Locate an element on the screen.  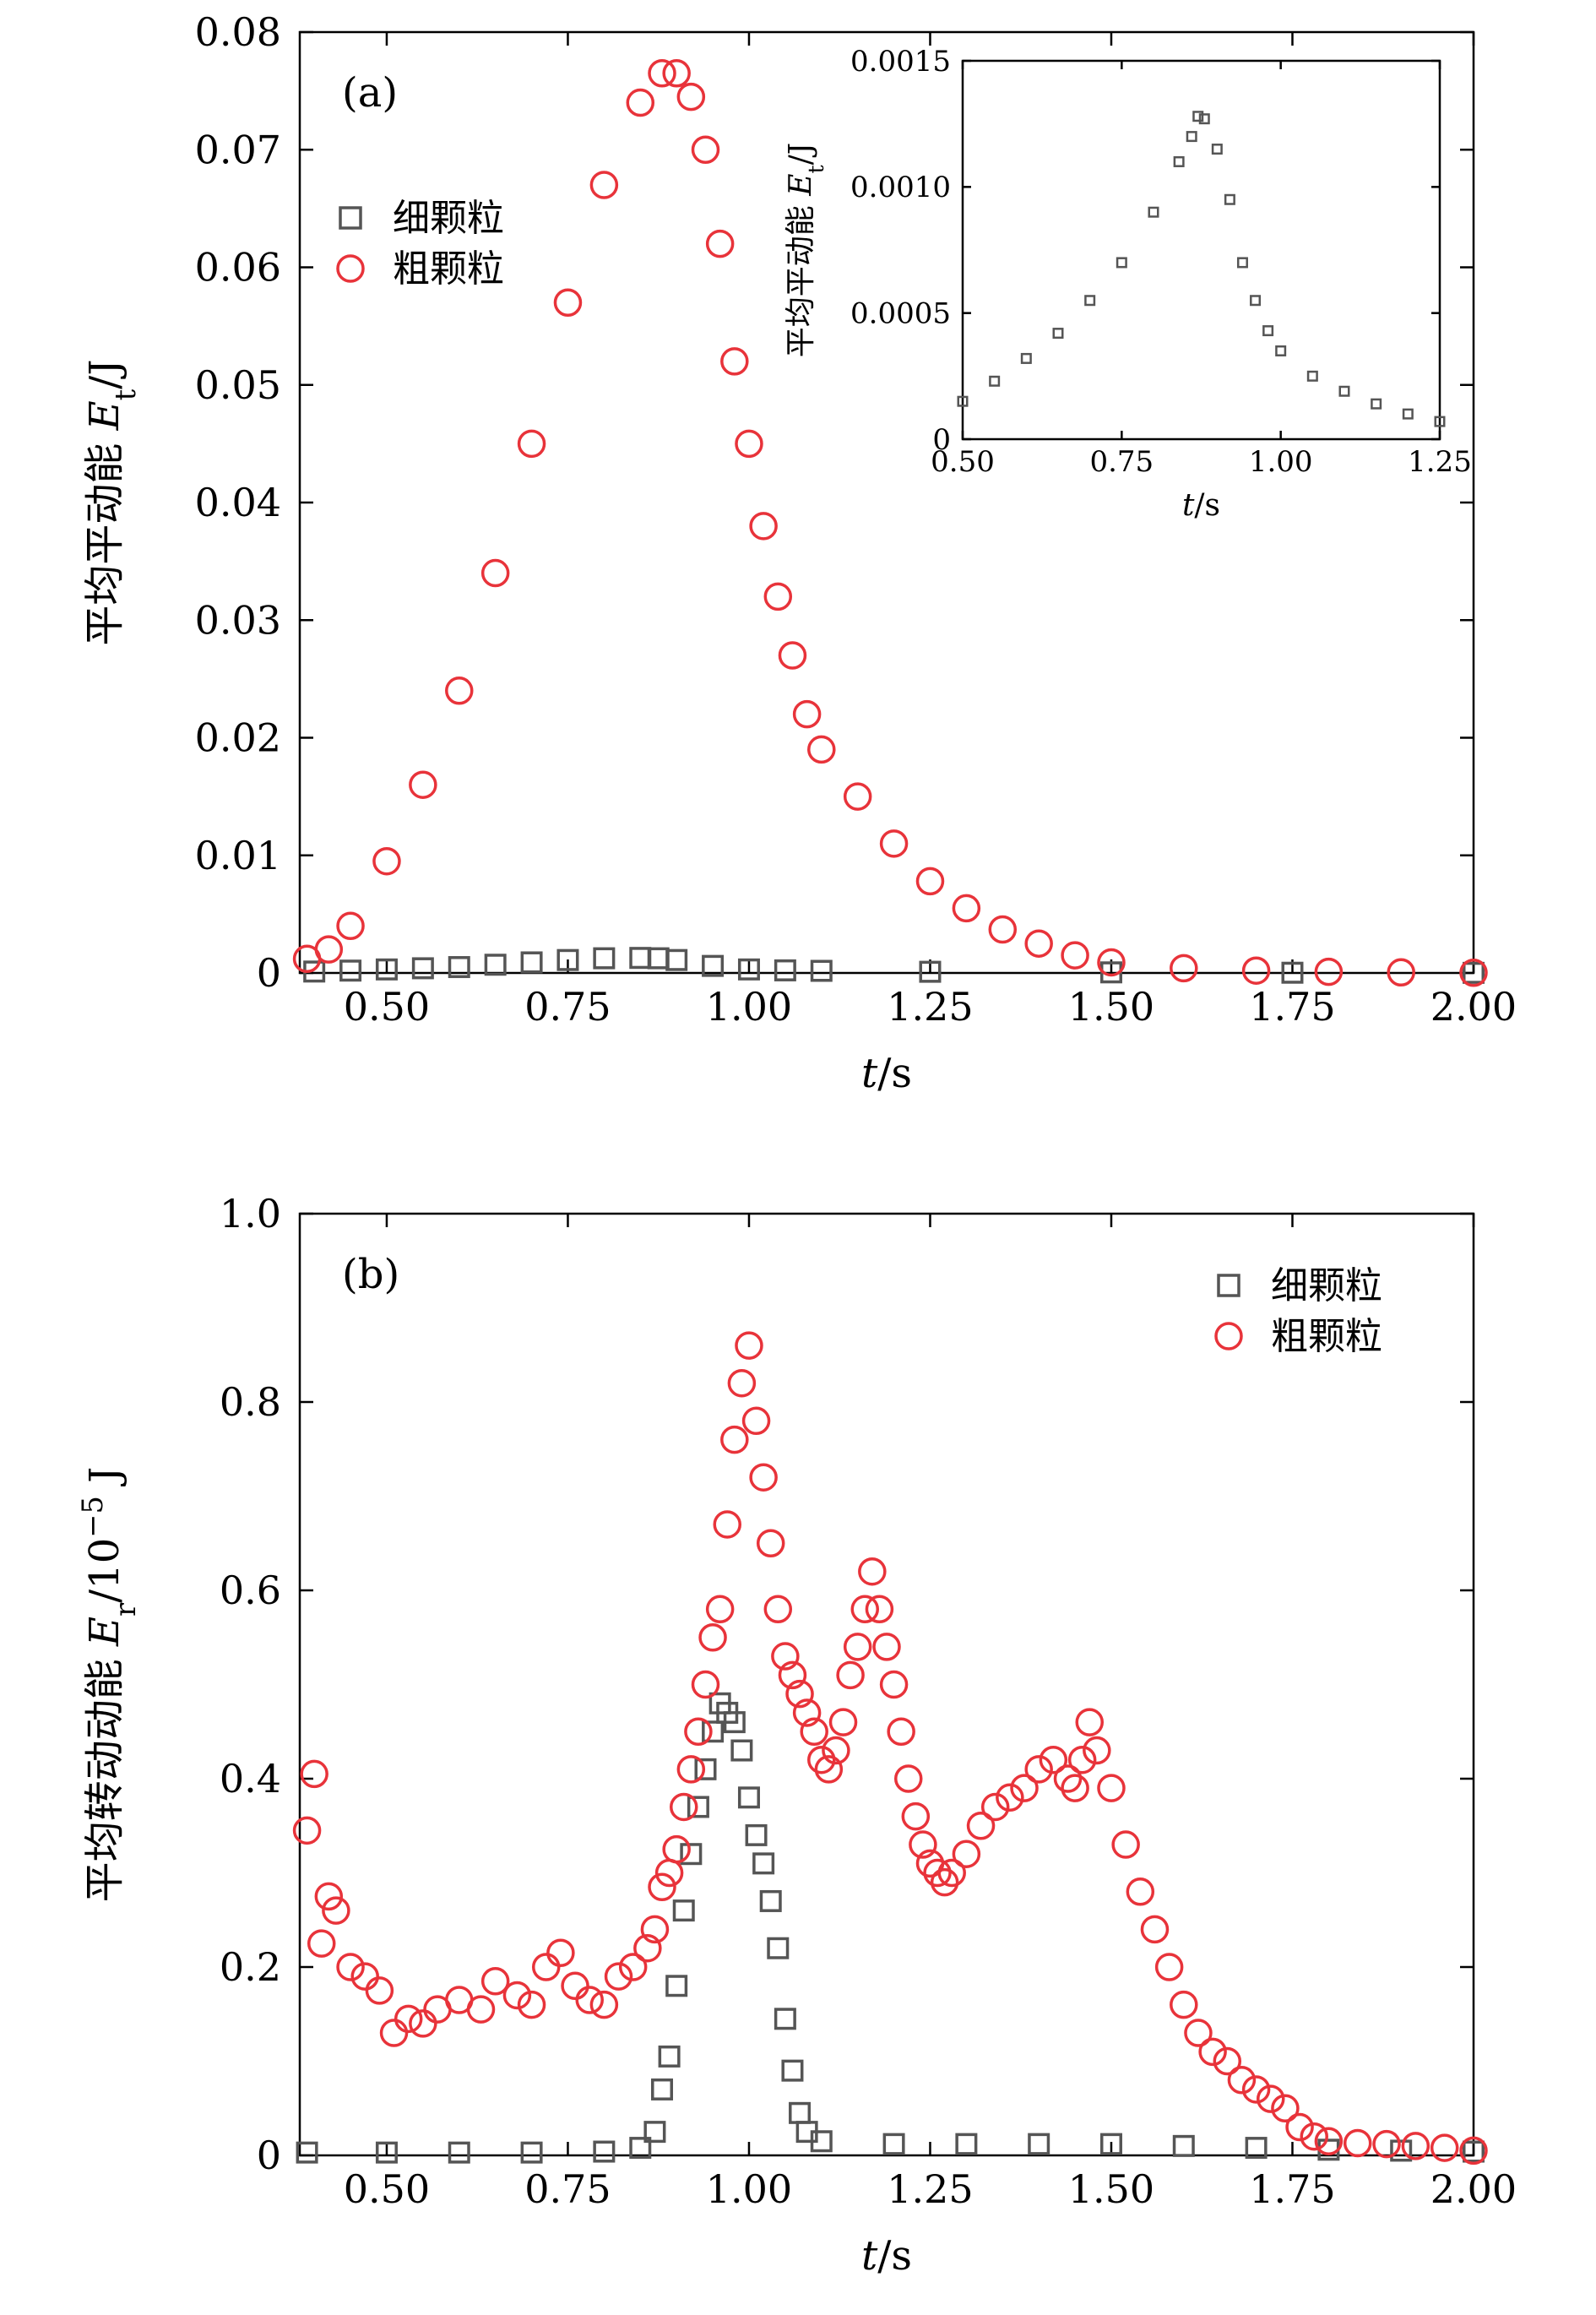
data-markers is located at coordinates (1201, 269).